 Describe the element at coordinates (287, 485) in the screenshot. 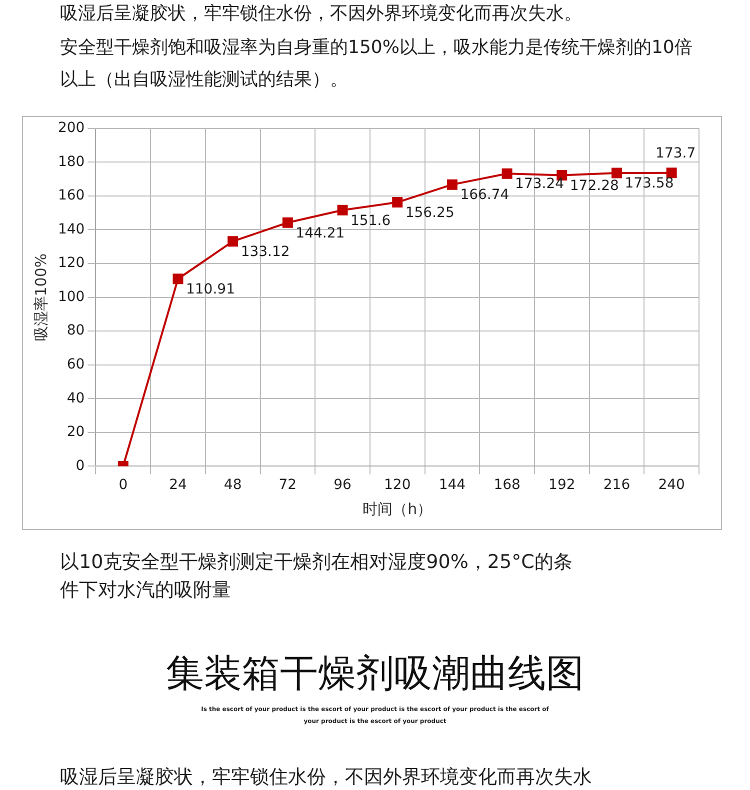

I see `x-tick-label: 72` at that location.